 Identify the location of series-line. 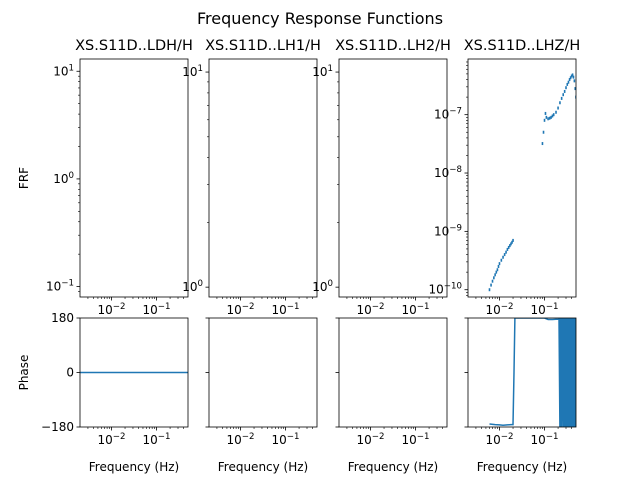
(532, 372).